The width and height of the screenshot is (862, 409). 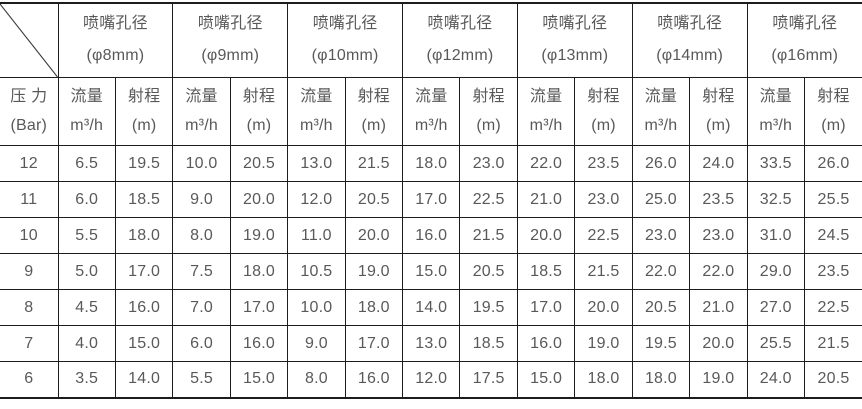 I want to click on nozzle-size-header-2: 喷嘴孔径 (φ9mm), so click(x=230, y=40).